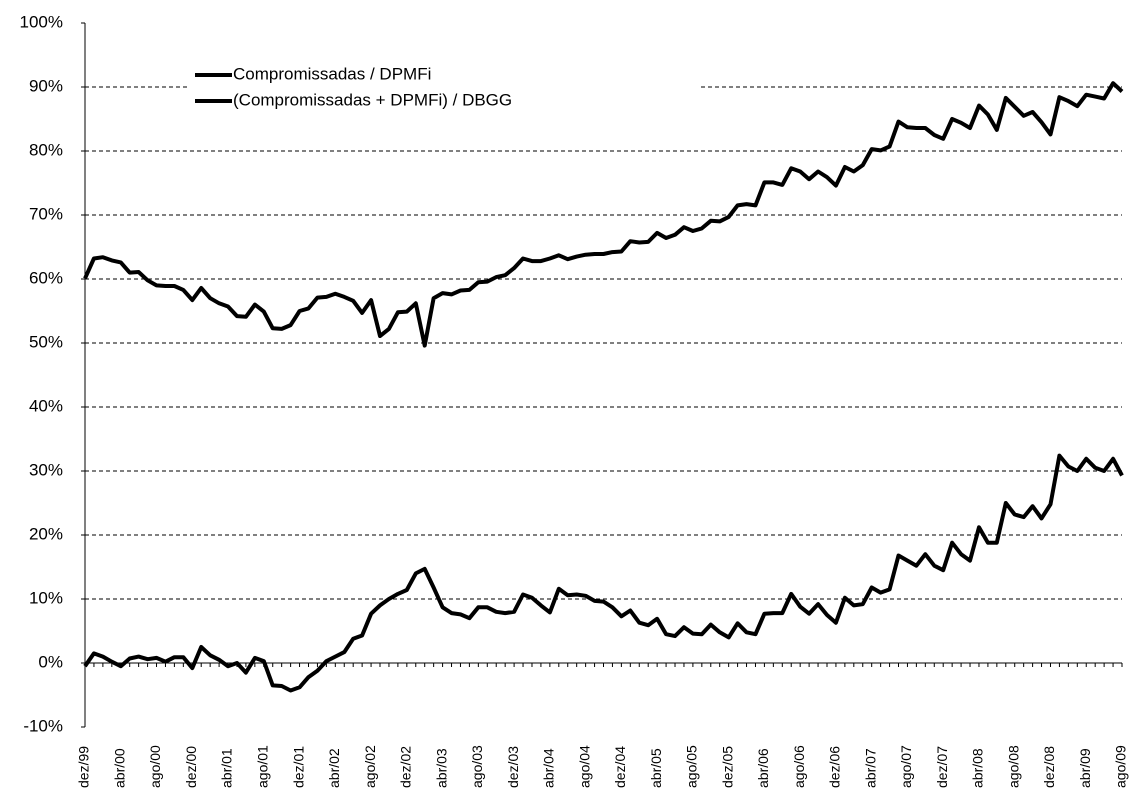  I want to click on x-tick-label: abr/05, so click(656, 768).